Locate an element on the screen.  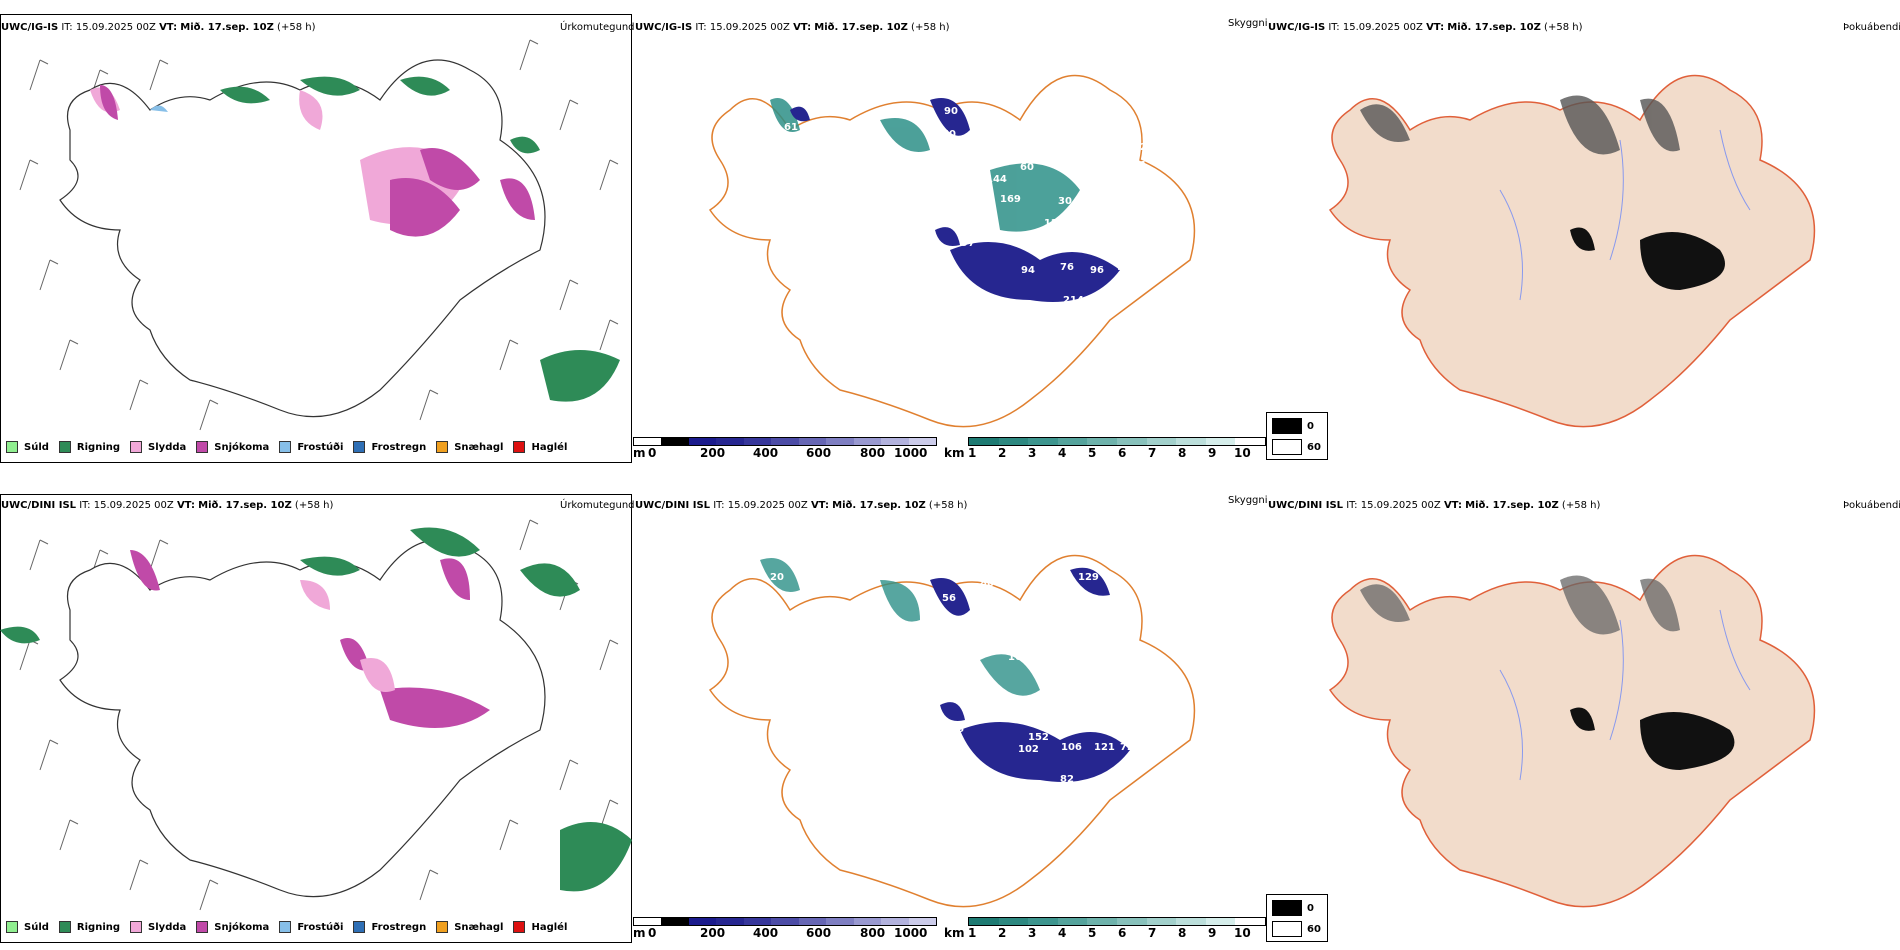
ceiling-title: Skyggni is located at coordinates (1248, 23).